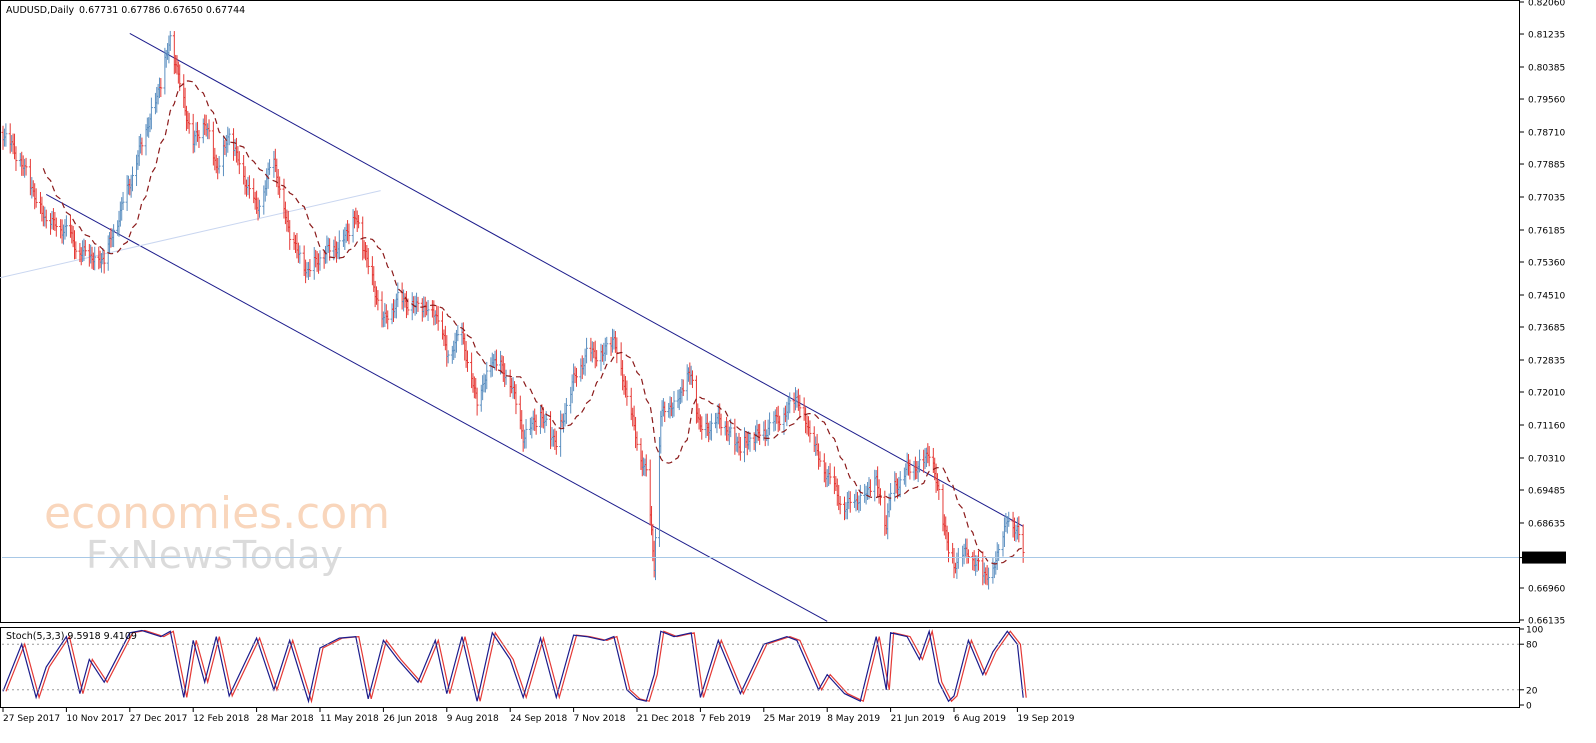 This screenshot has height=743, width=1596. Describe the element at coordinates (473, 719) in the screenshot. I see `date-tick-label: 9 Aug 2018` at that location.